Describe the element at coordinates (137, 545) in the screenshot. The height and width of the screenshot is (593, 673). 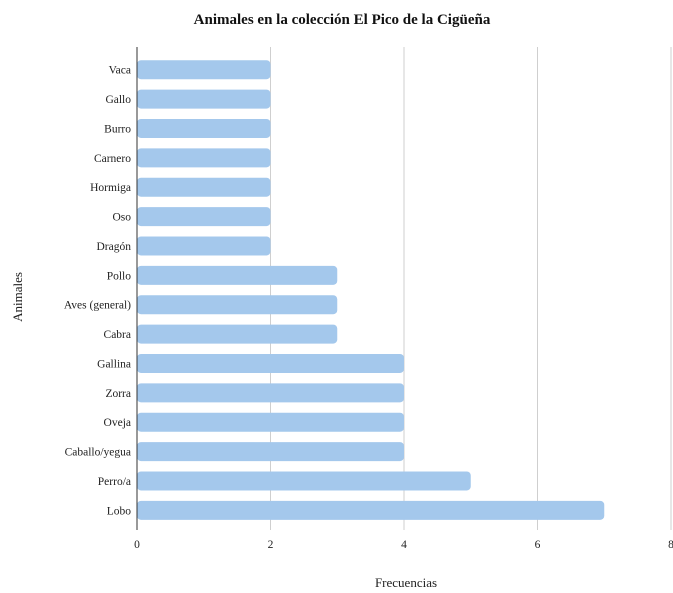
I see `x-tick-label: 0` at that location.